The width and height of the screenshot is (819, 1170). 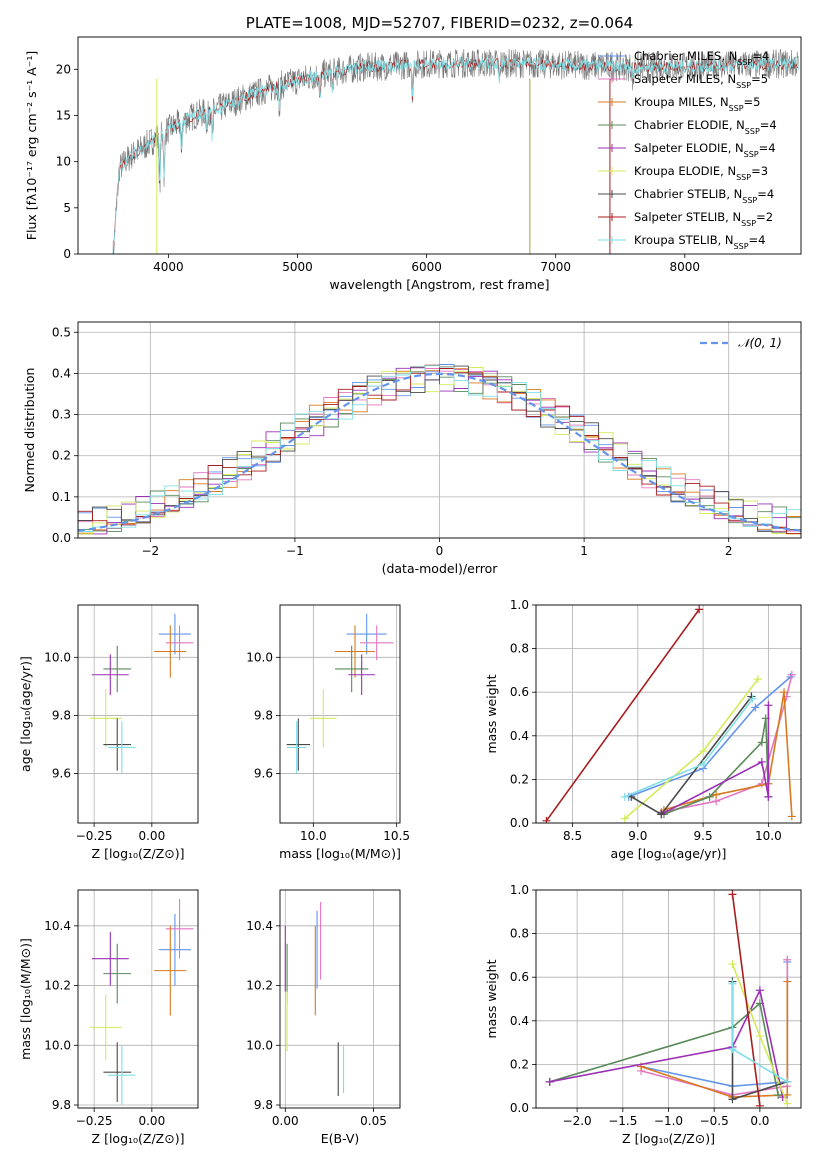 What do you see at coordinates (440, 568) in the screenshot?
I see `x-axis-label: (data-model)/error` at bounding box center [440, 568].